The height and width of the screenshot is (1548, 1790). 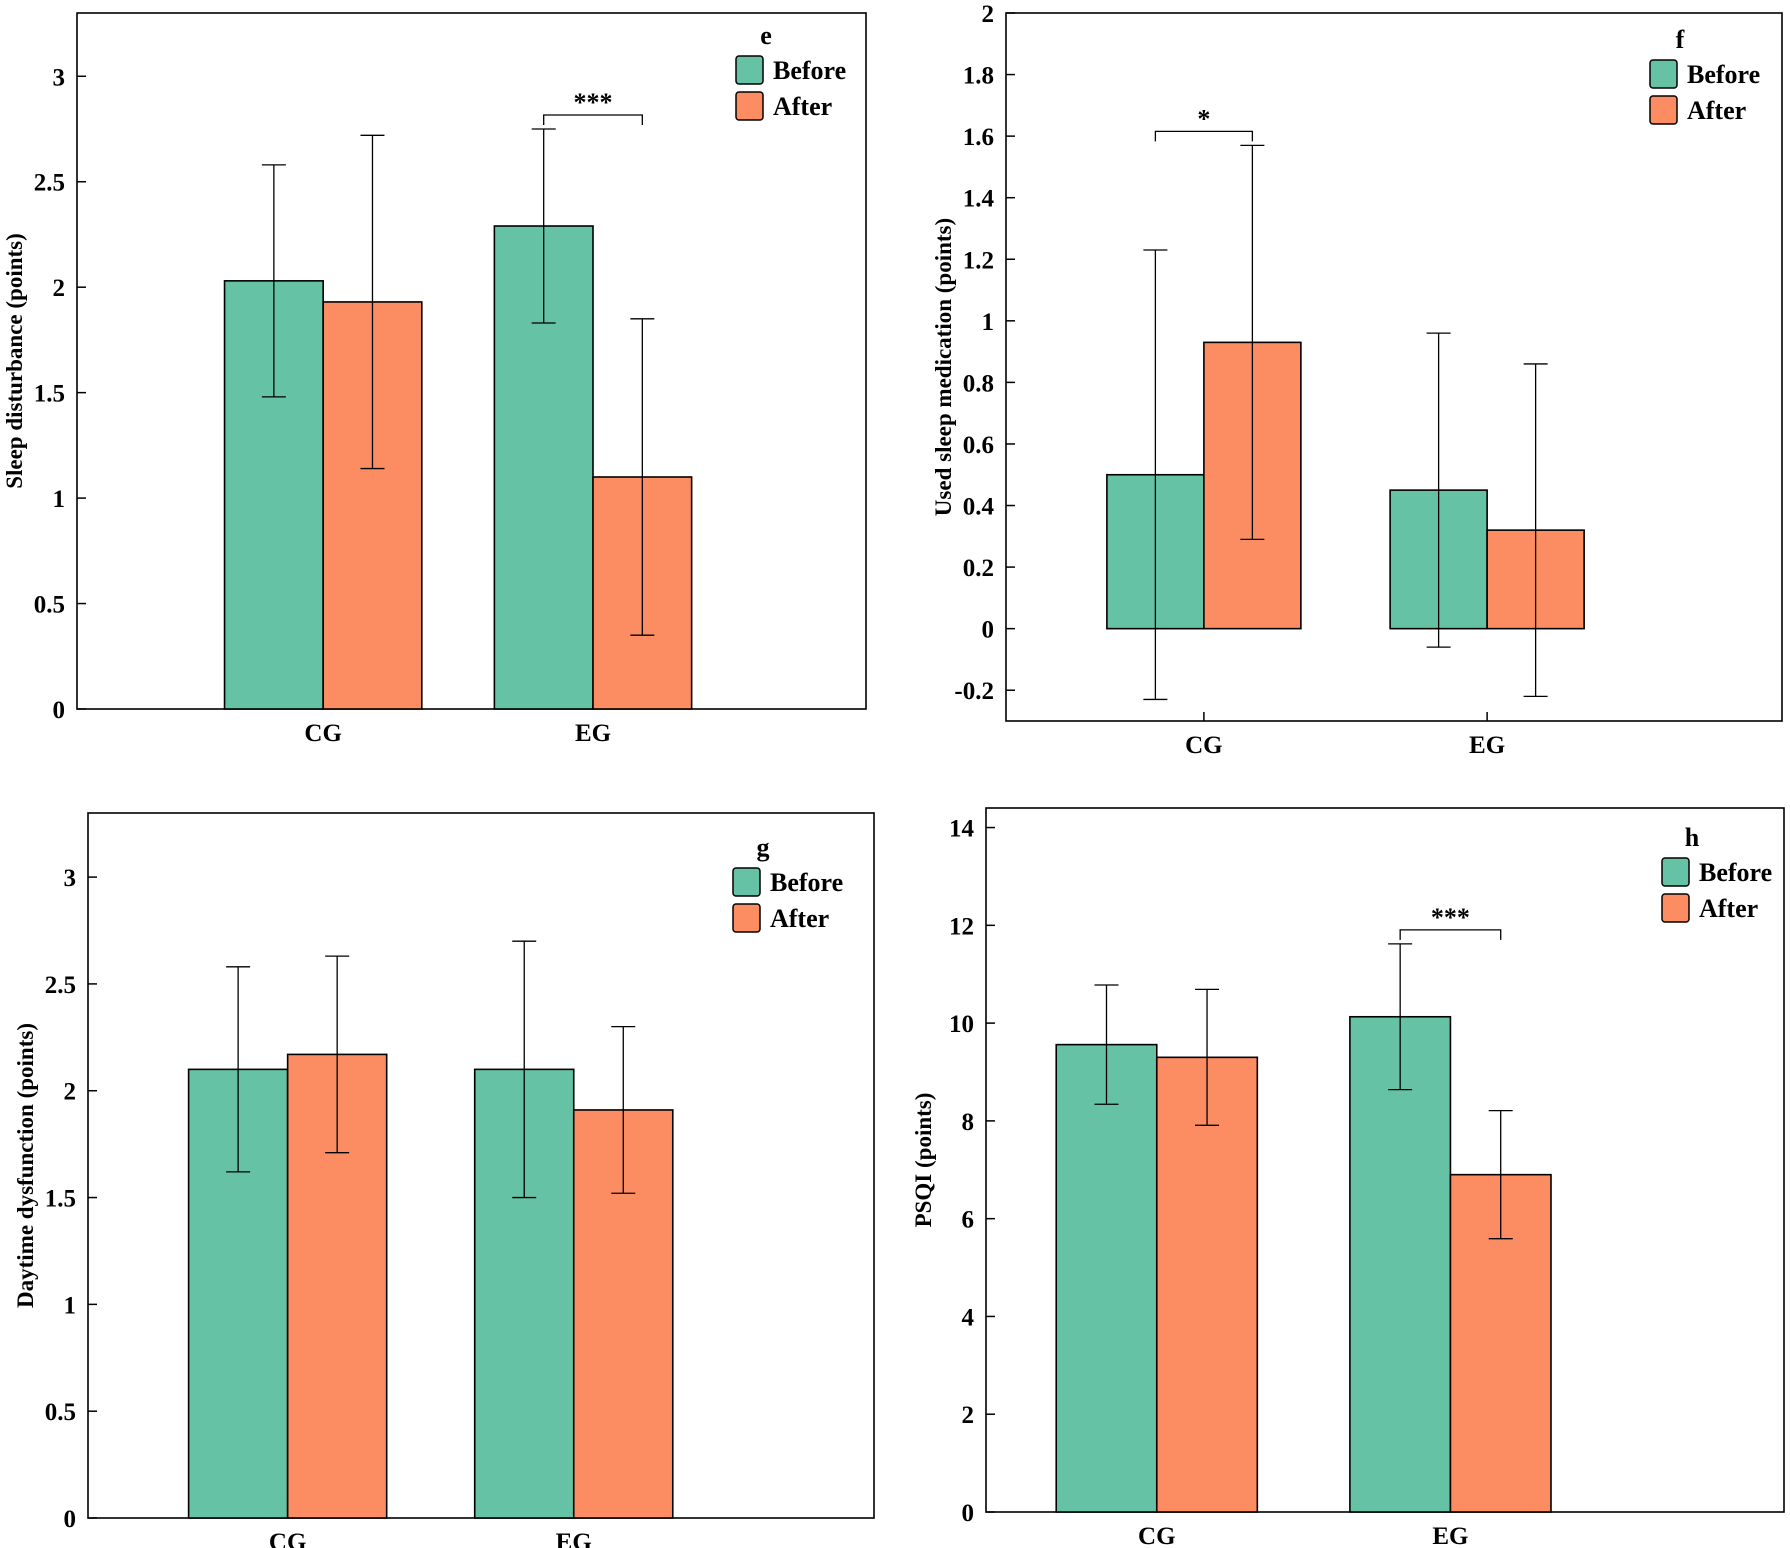 I want to click on y-tick-label: 1.8, so click(x=978, y=76).